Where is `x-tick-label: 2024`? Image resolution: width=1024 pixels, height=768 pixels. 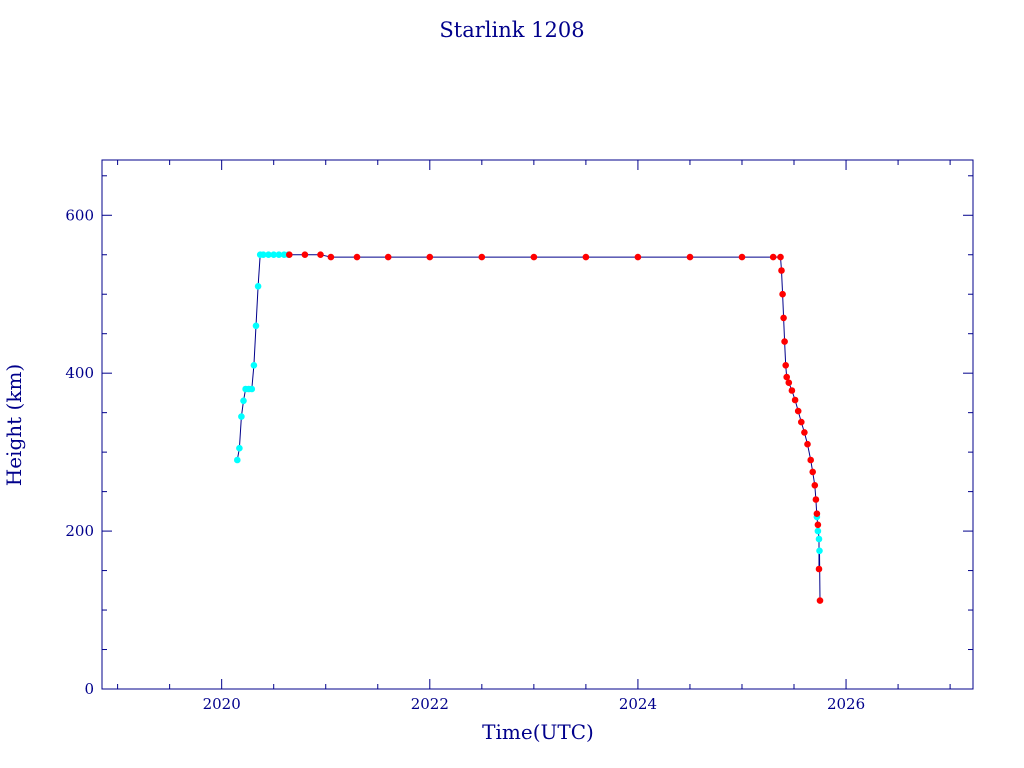 x-tick-label: 2024 is located at coordinates (638, 704).